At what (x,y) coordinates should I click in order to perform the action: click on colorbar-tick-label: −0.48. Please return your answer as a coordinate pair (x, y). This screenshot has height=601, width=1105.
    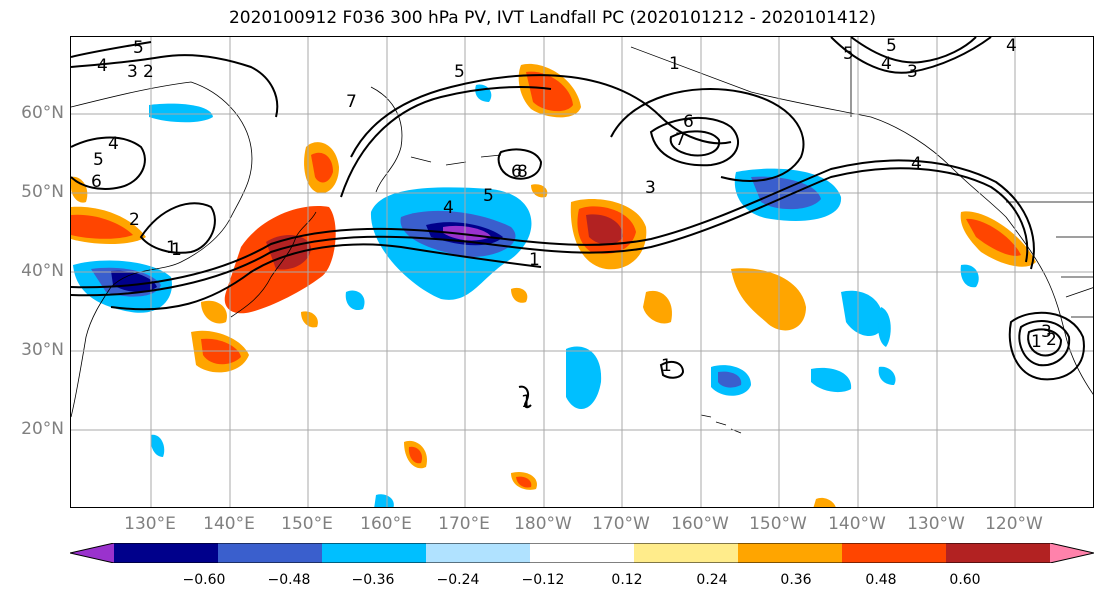
    Looking at the image, I should click on (289, 580).